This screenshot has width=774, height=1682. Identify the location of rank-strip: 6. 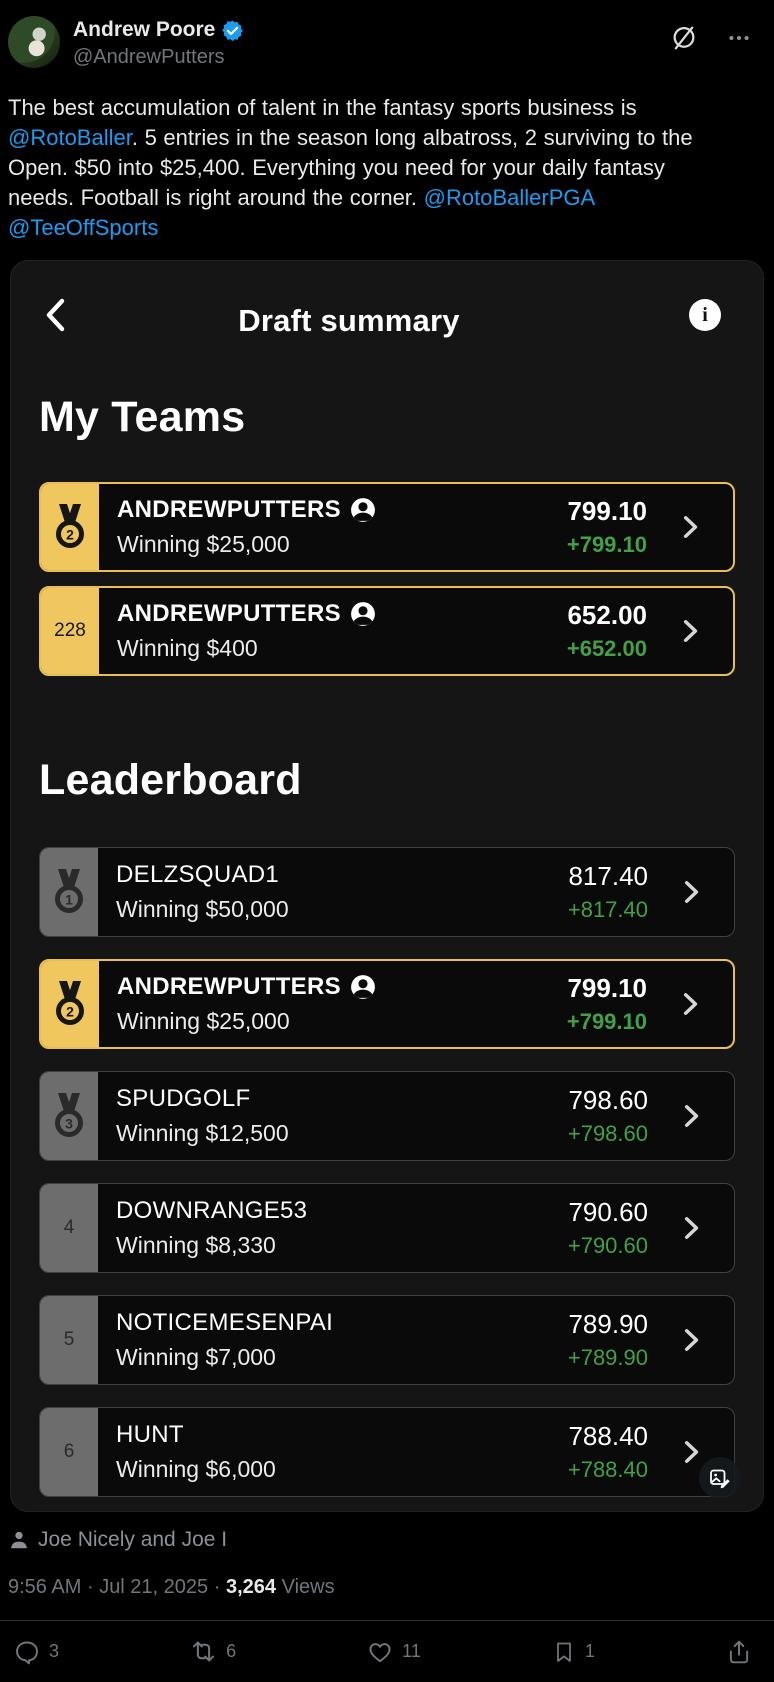
(69, 1452).